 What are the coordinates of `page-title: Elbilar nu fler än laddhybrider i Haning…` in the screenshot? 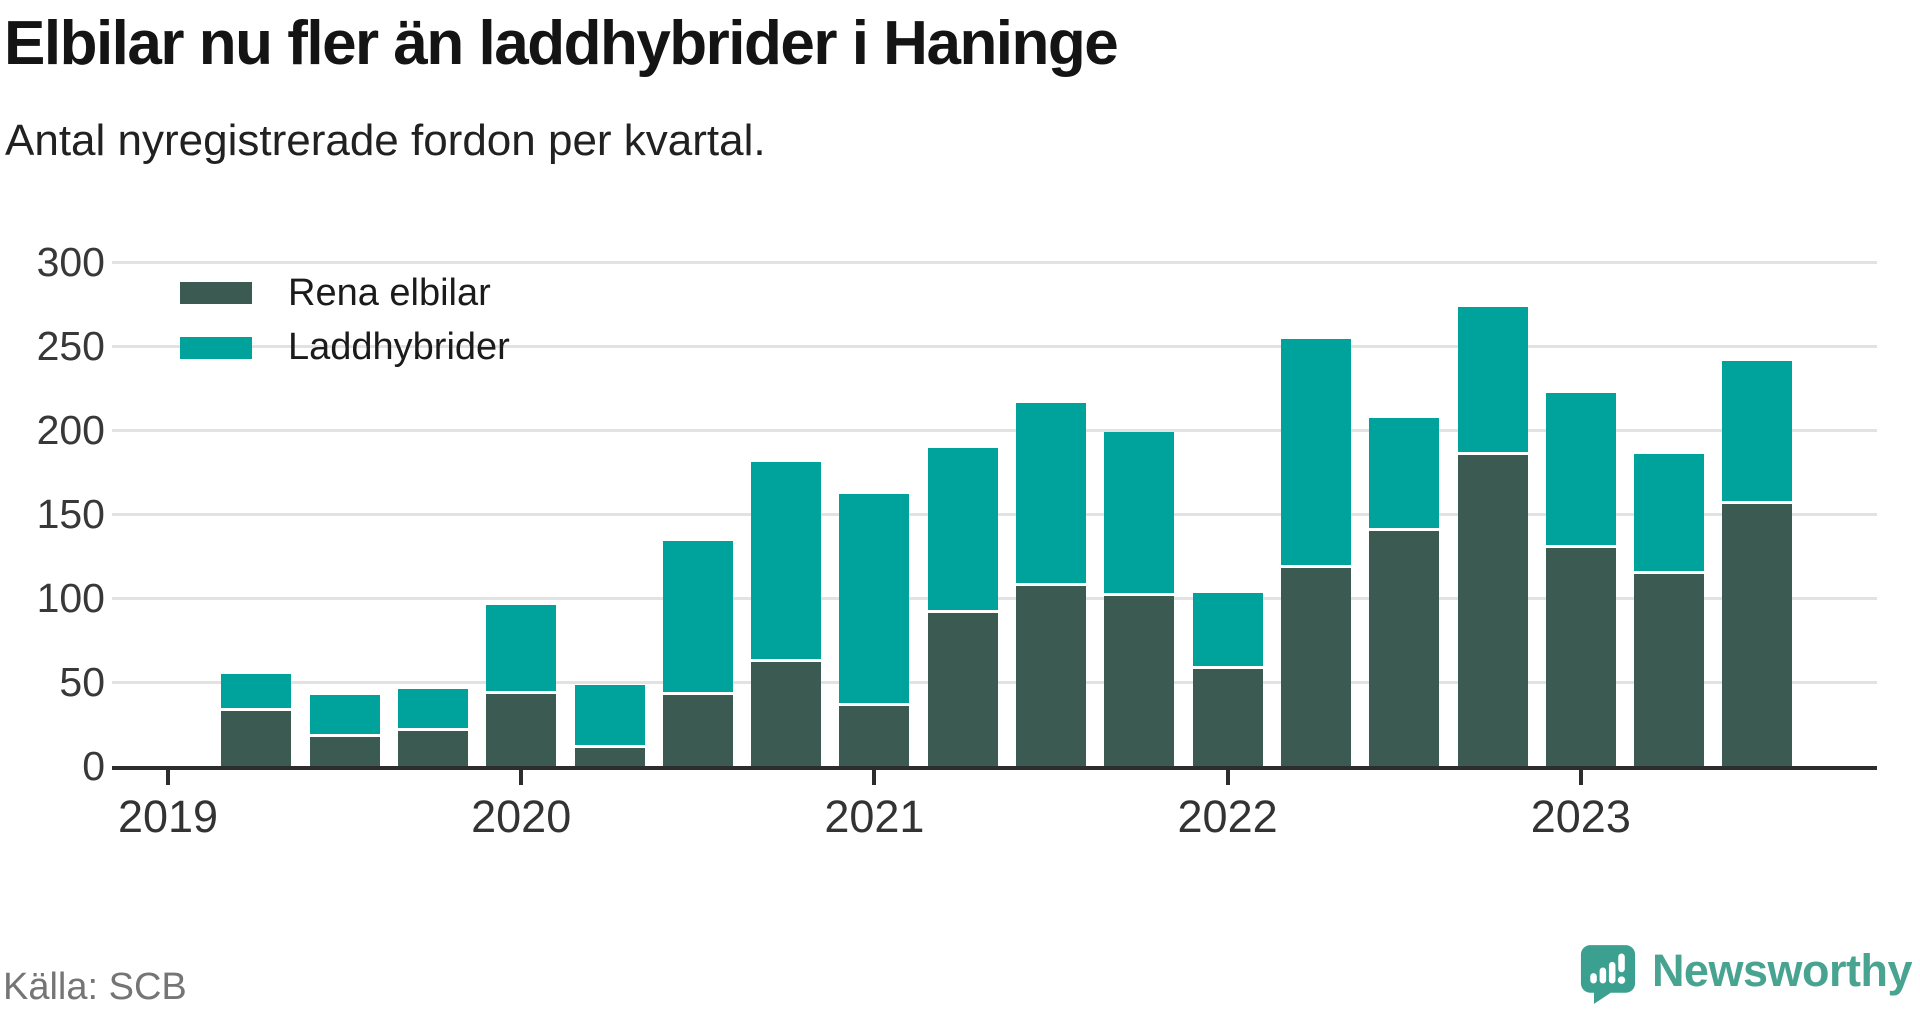 It's located at (561, 43).